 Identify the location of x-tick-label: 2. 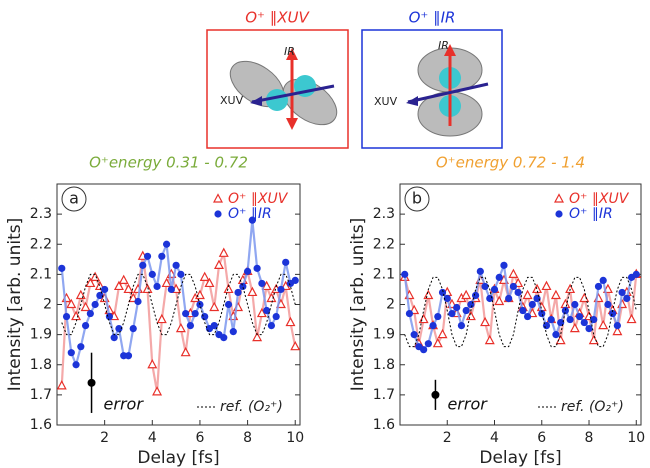
(104, 438).